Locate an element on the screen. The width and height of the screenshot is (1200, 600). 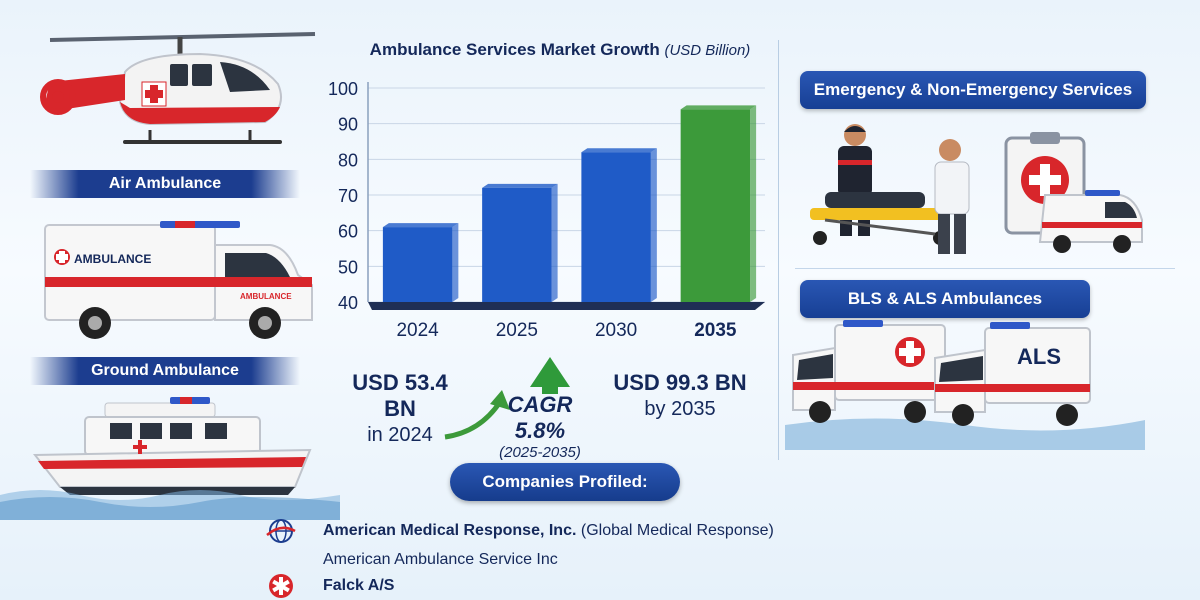
y-tick-label: 100 is located at coordinates (343, 89).